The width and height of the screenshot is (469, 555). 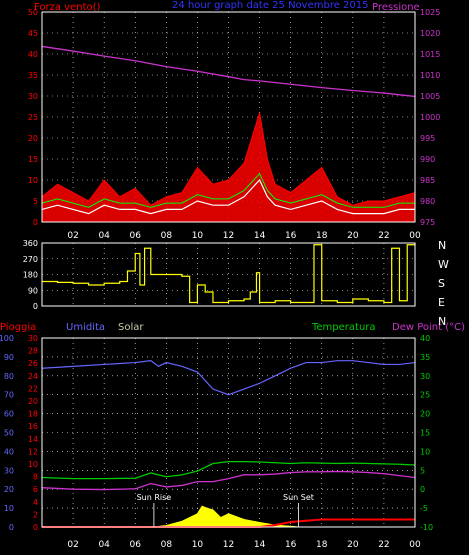 What do you see at coordinates (104, 236) in the screenshot?
I see `top-time-tick-label: 04` at bounding box center [104, 236].